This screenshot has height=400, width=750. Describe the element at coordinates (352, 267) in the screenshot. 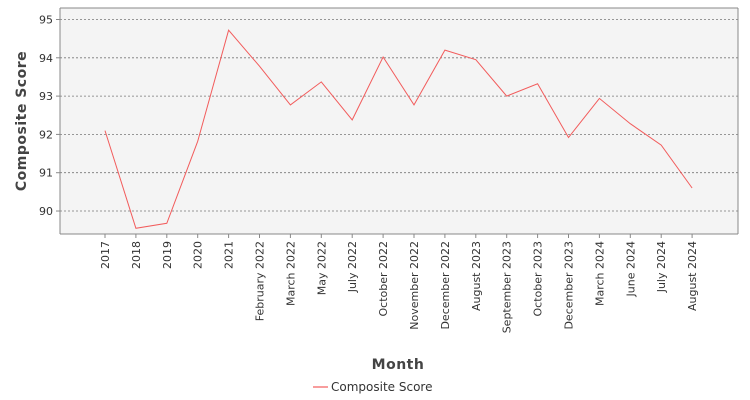

I see `x-tick-label: July 2022` at that location.